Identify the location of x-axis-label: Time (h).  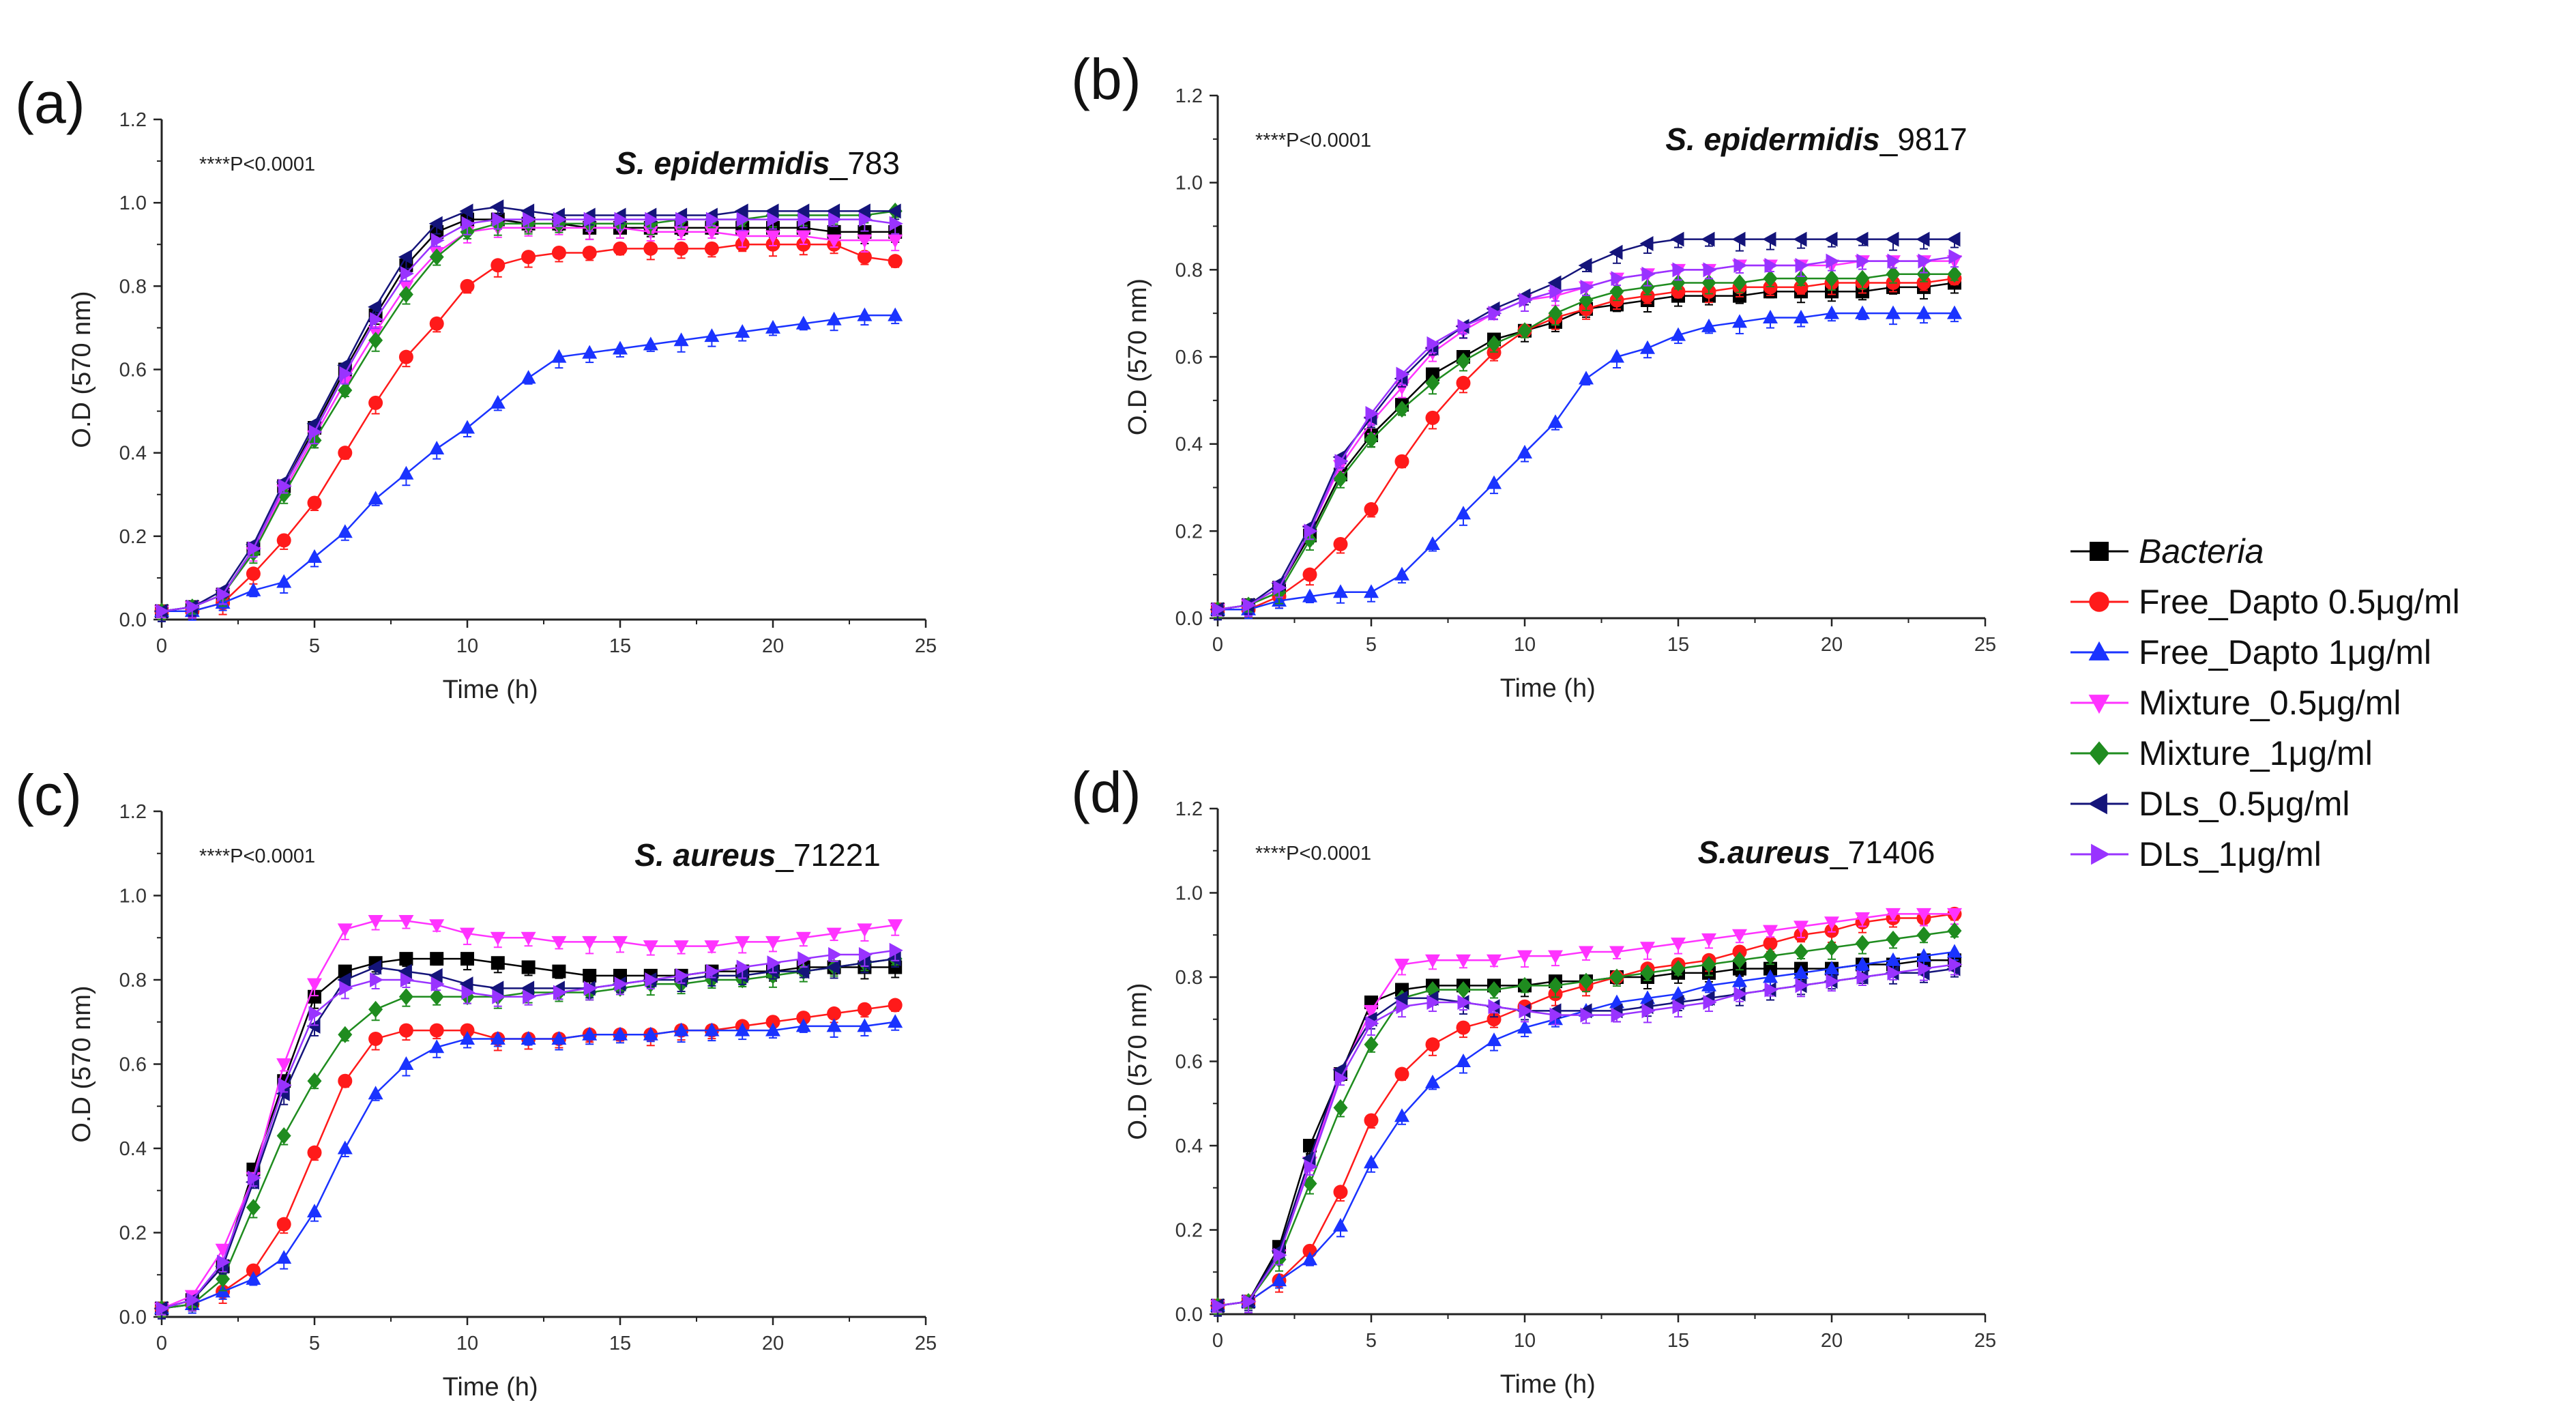
(490, 1387).